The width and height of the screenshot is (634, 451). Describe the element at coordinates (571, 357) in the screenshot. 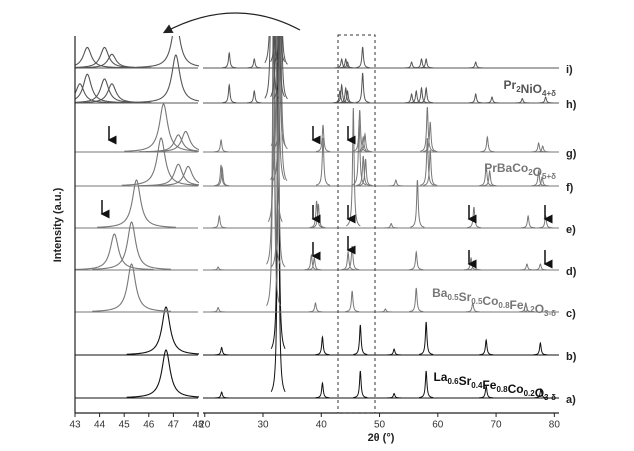

I see `trace-label: b)` at that location.